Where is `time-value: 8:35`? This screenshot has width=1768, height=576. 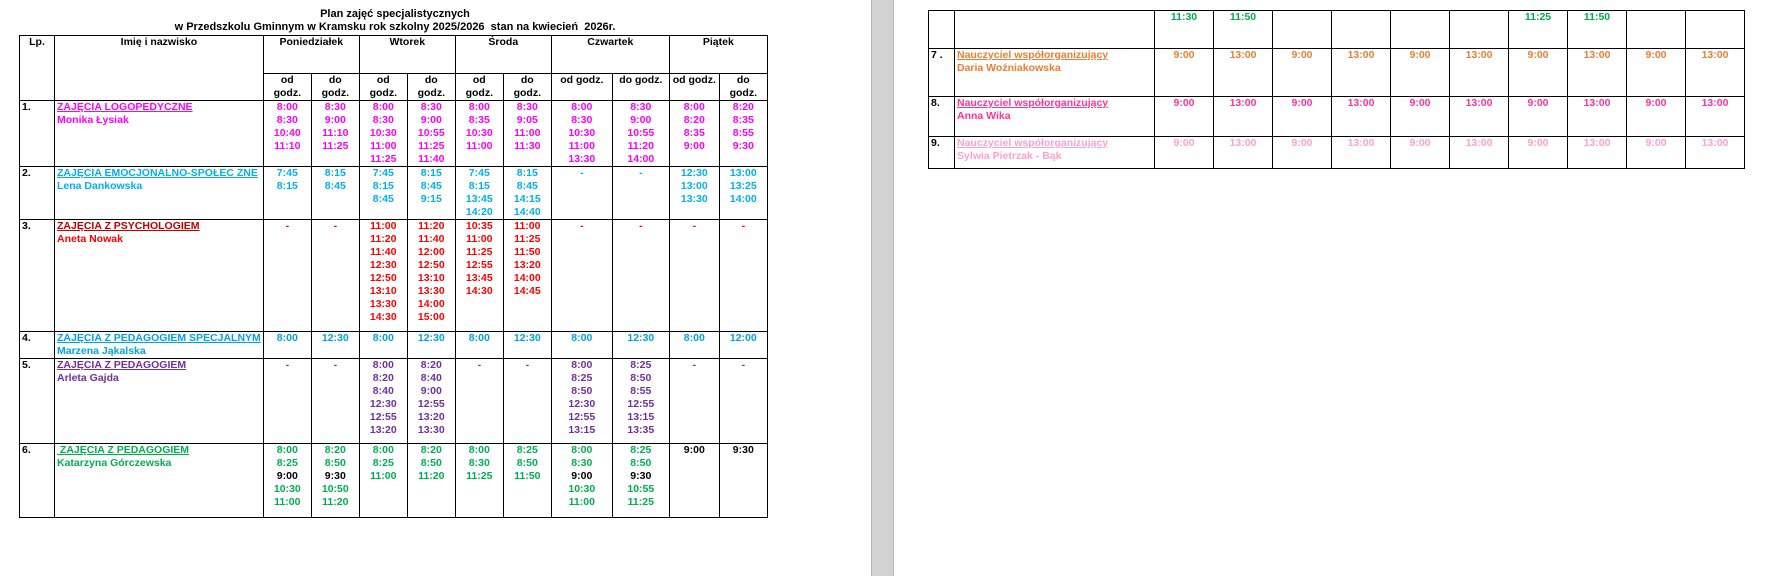 time-value: 8:35 is located at coordinates (479, 120).